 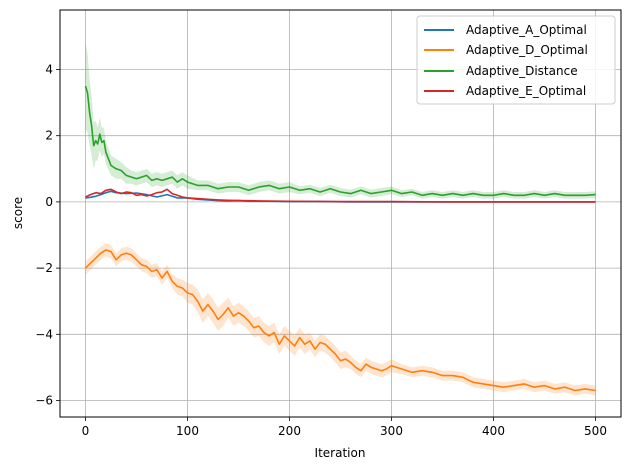 What do you see at coordinates (86, 431) in the screenshot?
I see `x-tick-label: 0` at bounding box center [86, 431].